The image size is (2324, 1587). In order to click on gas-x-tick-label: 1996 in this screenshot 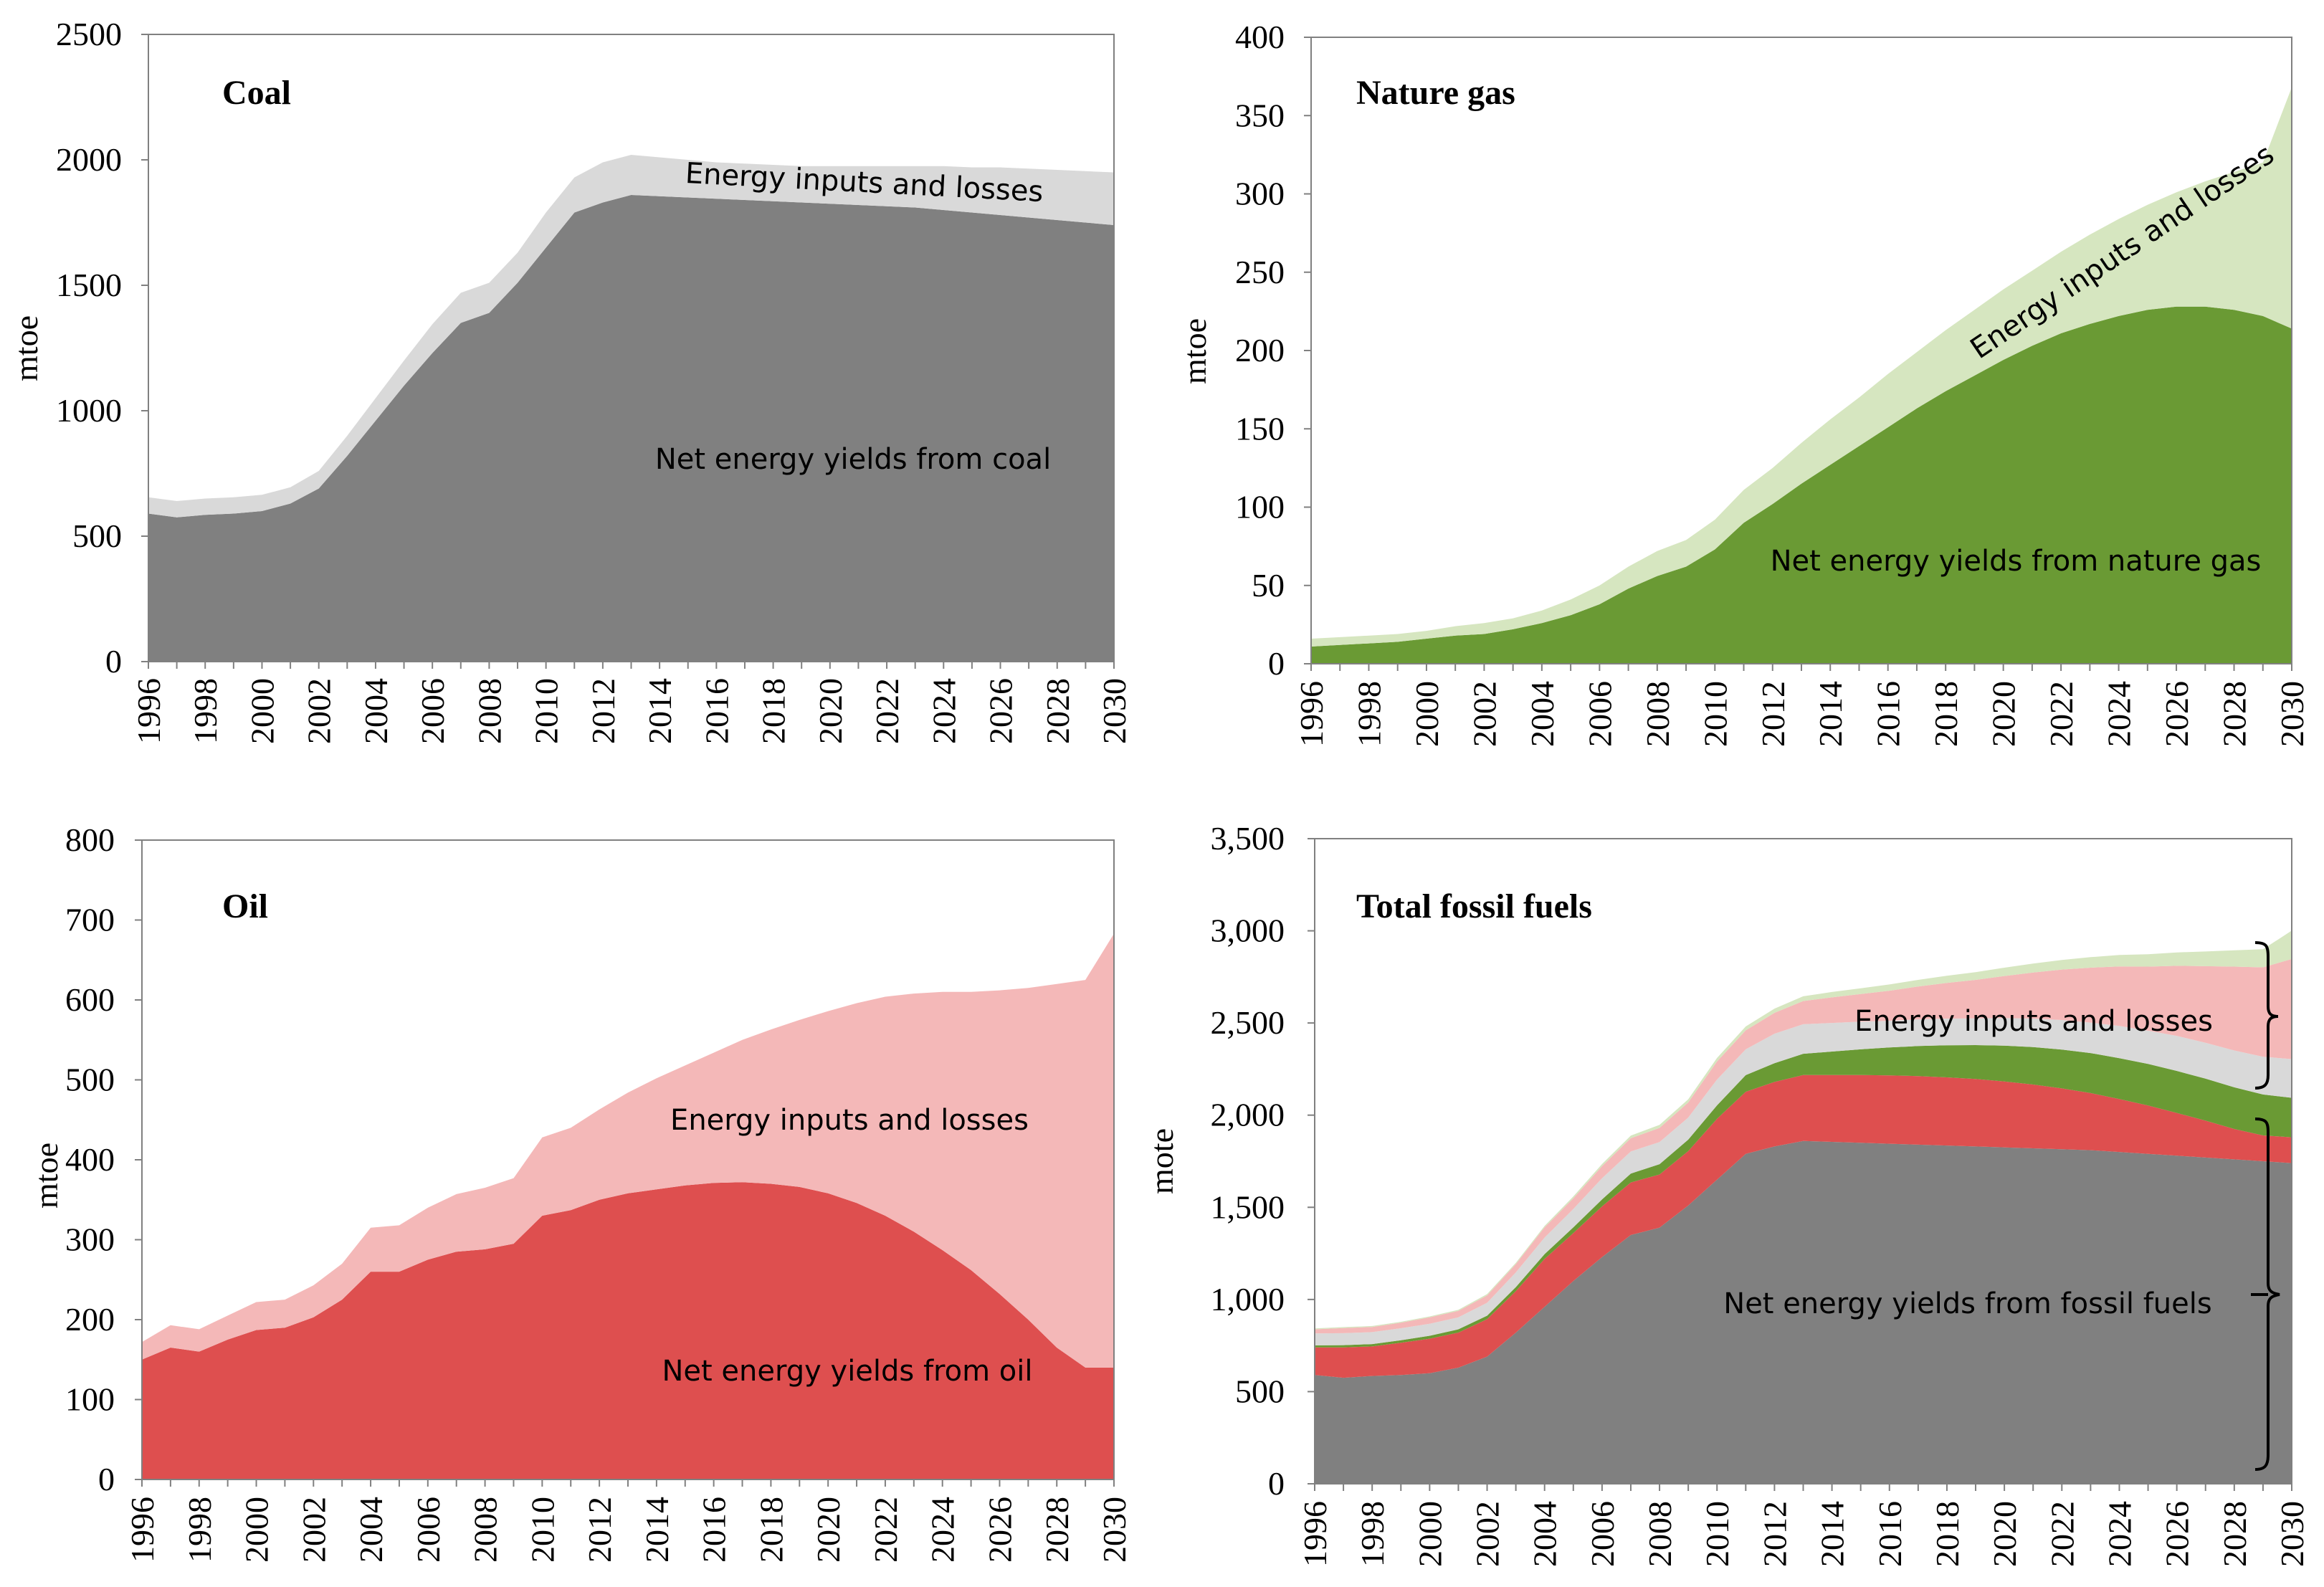, I will do `click(1311, 714)`.